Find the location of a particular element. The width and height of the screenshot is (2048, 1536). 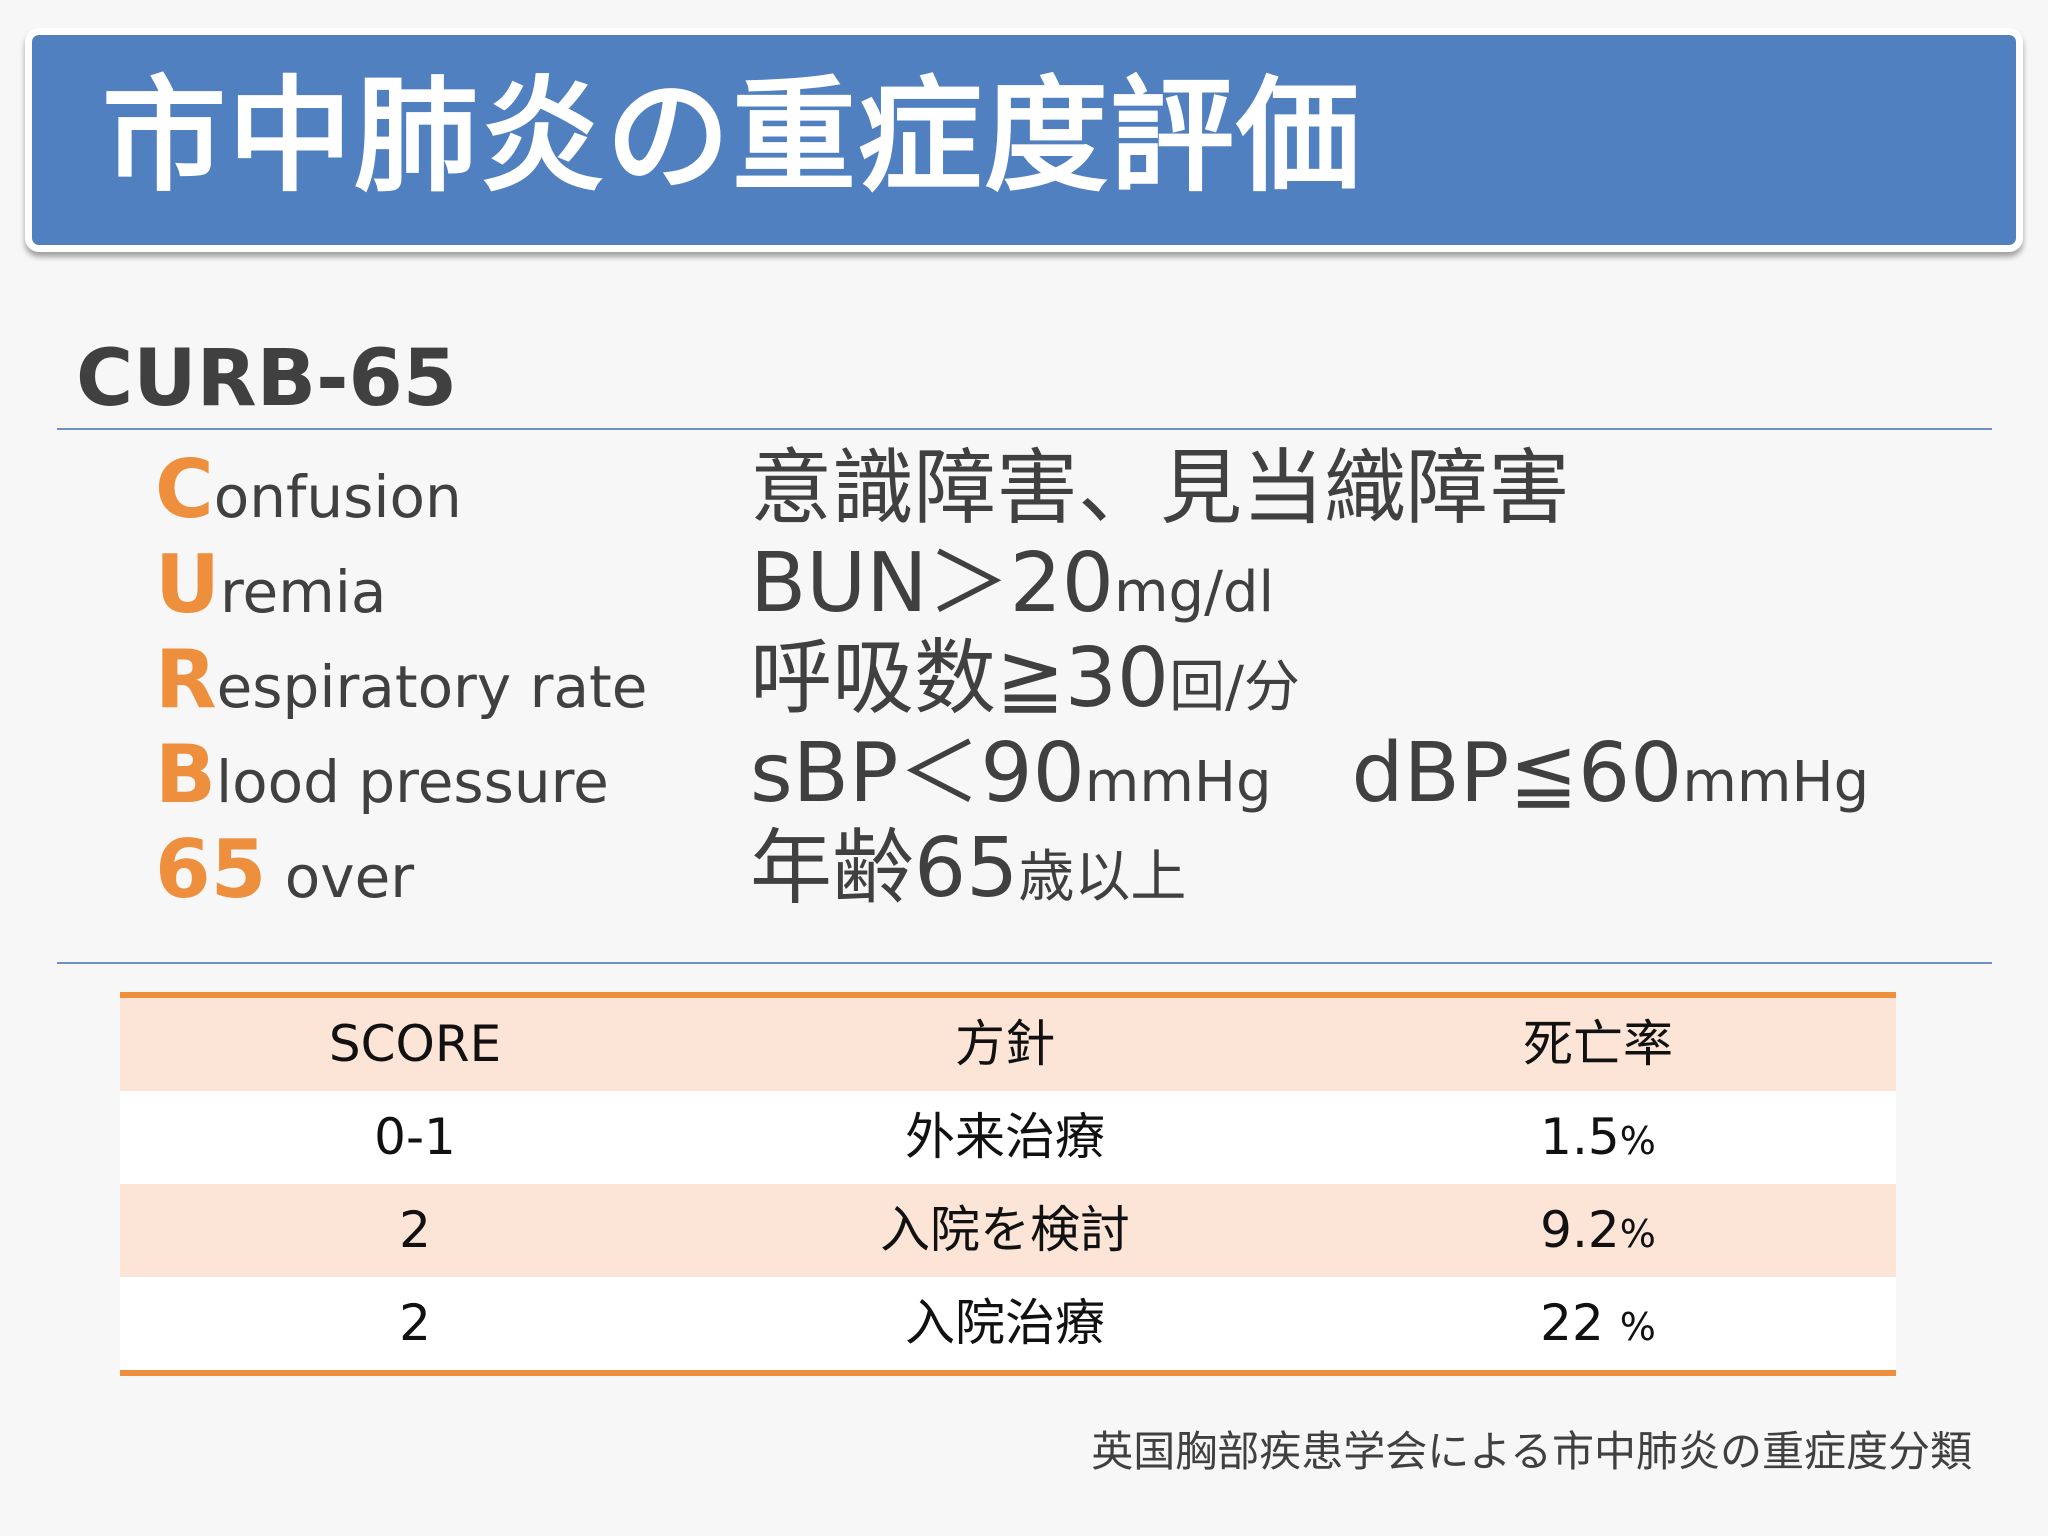

criterion-value: 呼吸数≧30回/分 is located at coordinates (1025, 679).